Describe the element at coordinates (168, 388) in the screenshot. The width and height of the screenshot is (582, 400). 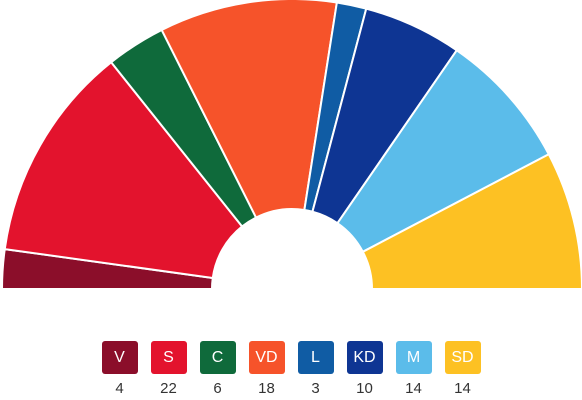
I see `legend-value-s: 22` at that location.